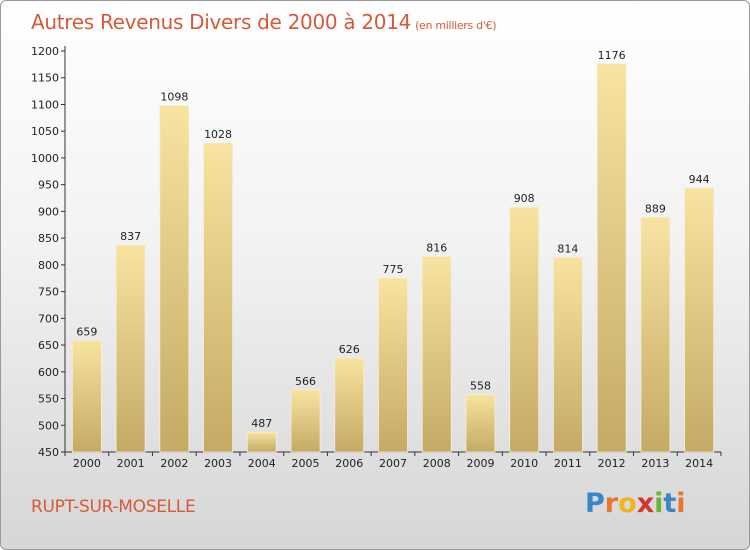 Image resolution: width=750 pixels, height=550 pixels. Describe the element at coordinates (174, 97) in the screenshot. I see `bar-value-label: 1098` at that location.